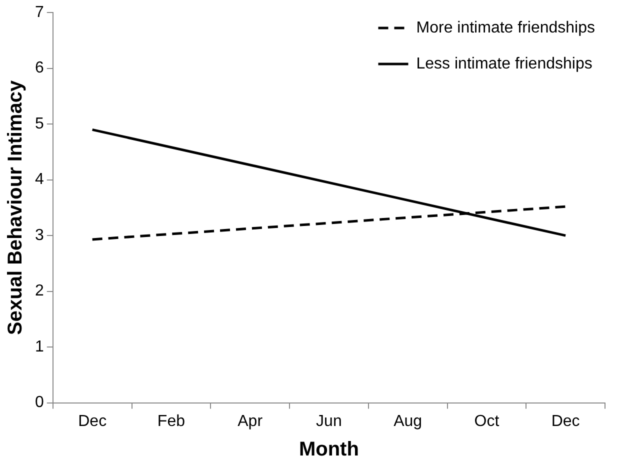  Describe the element at coordinates (39, 68) in the screenshot. I see `y-tick-label: 6` at that location.